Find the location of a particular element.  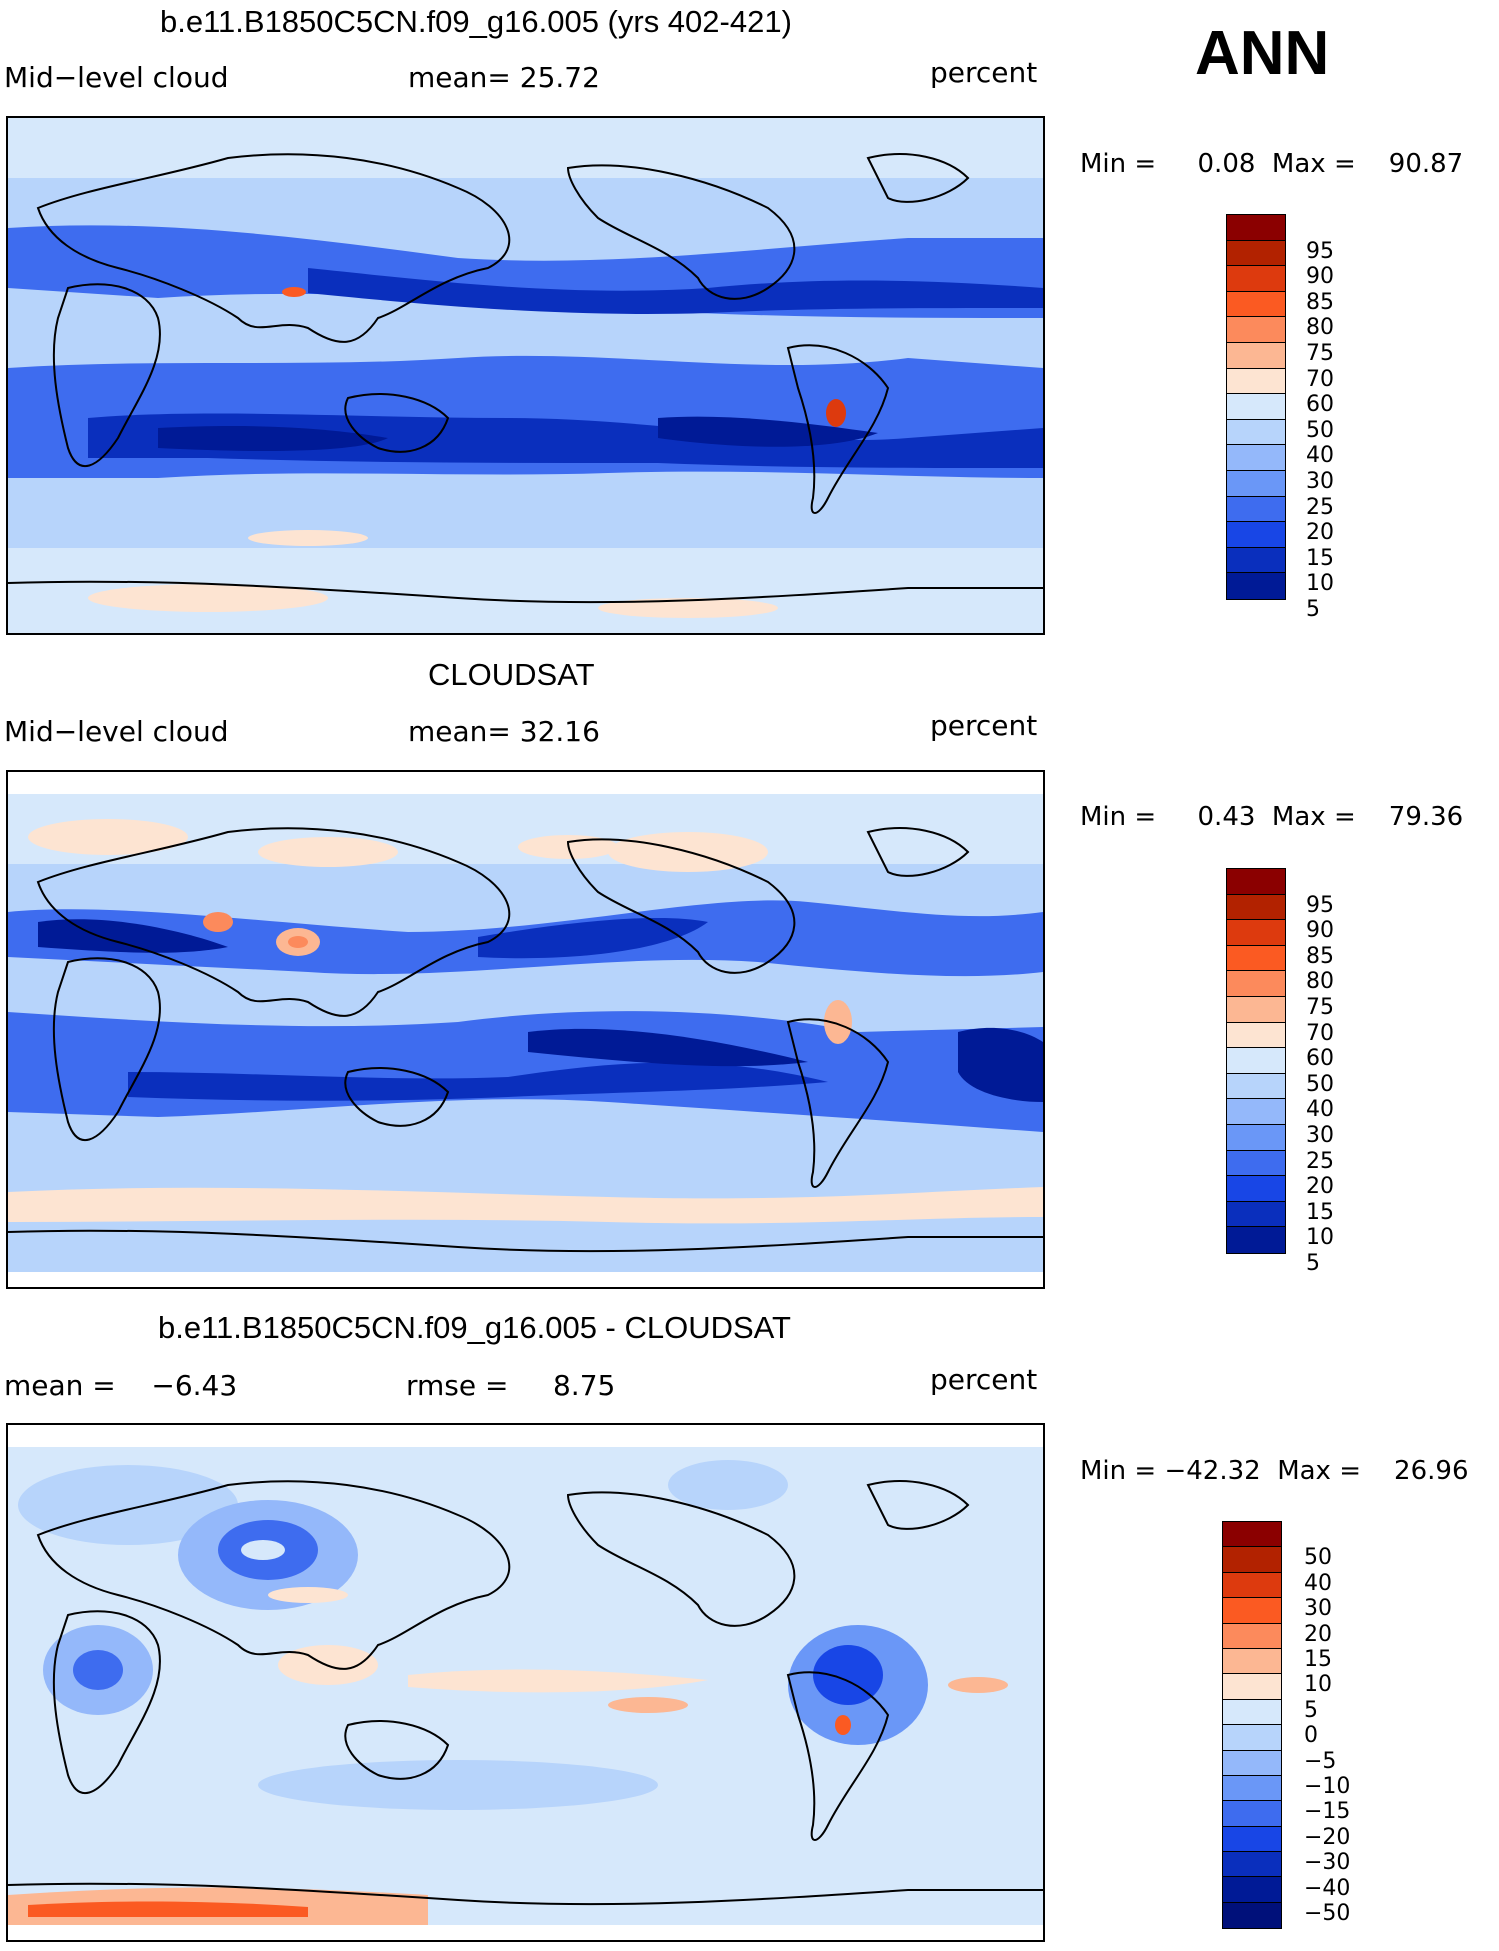

colorbar-tick-label: −40 is located at coordinates (1327, 1888).